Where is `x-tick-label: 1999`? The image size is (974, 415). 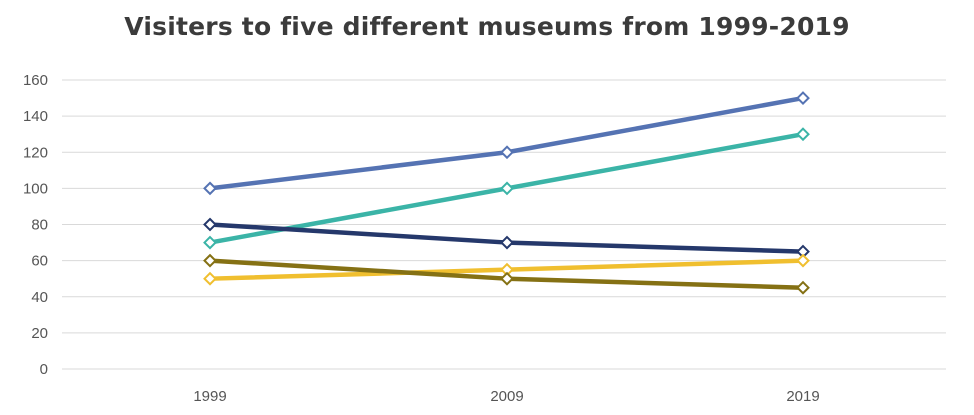 x-tick-label: 1999 is located at coordinates (209, 396).